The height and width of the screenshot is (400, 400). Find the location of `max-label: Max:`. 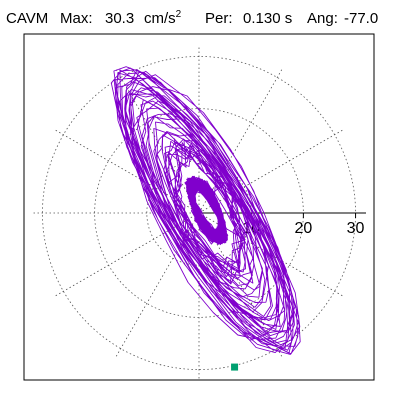

max-label: Max: is located at coordinates (76, 18).